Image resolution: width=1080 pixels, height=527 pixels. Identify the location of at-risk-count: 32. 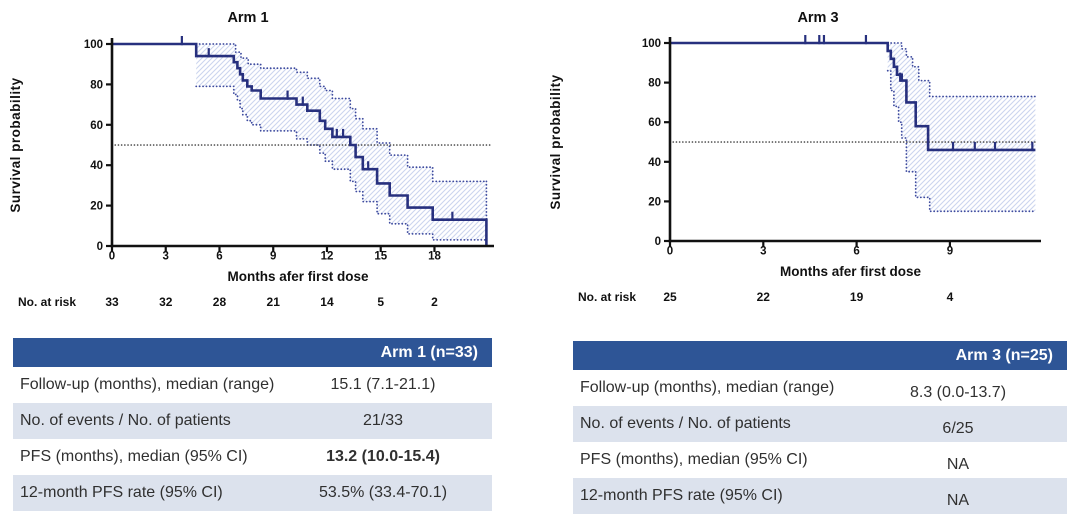
(166, 302).